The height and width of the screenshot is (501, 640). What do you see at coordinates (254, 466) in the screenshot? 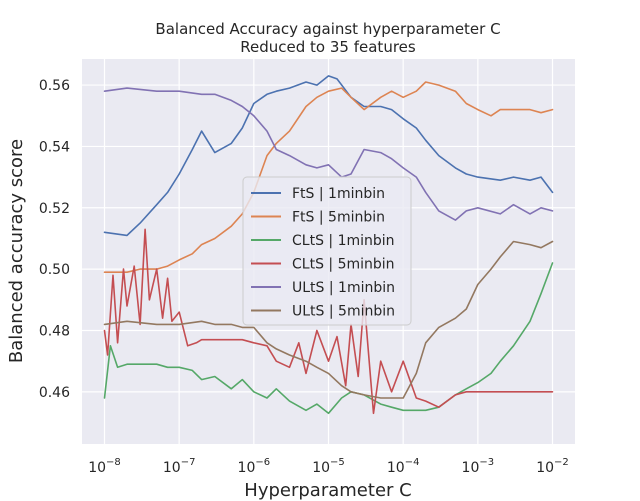
I see `x-tick-label: 10⁻⁶` at bounding box center [254, 466].